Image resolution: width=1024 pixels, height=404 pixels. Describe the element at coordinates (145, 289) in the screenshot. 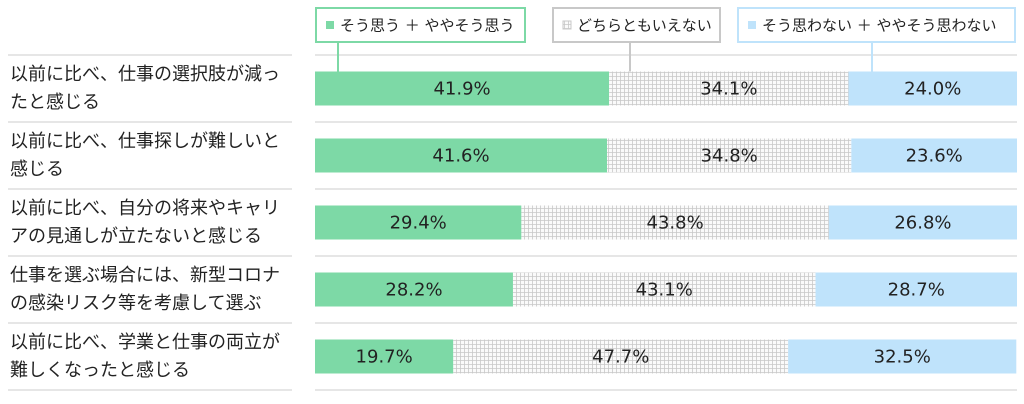

I see `category-label: 仕事を選ぶ場合には、新型コロナの感染リスク等を考慮して選ぶ` at that location.